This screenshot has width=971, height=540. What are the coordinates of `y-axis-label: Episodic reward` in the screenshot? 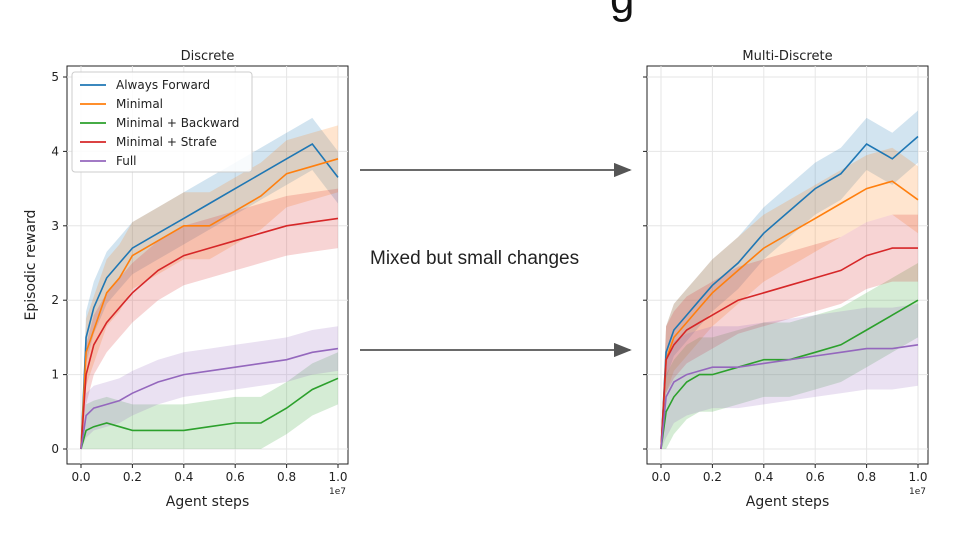 It's located at (31, 265).